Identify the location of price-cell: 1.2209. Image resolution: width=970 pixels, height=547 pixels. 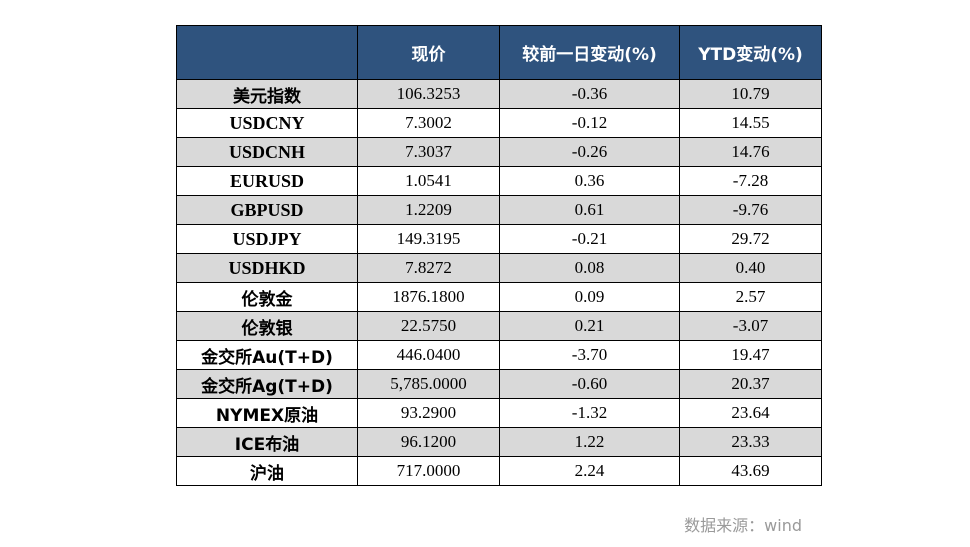
(428, 210).